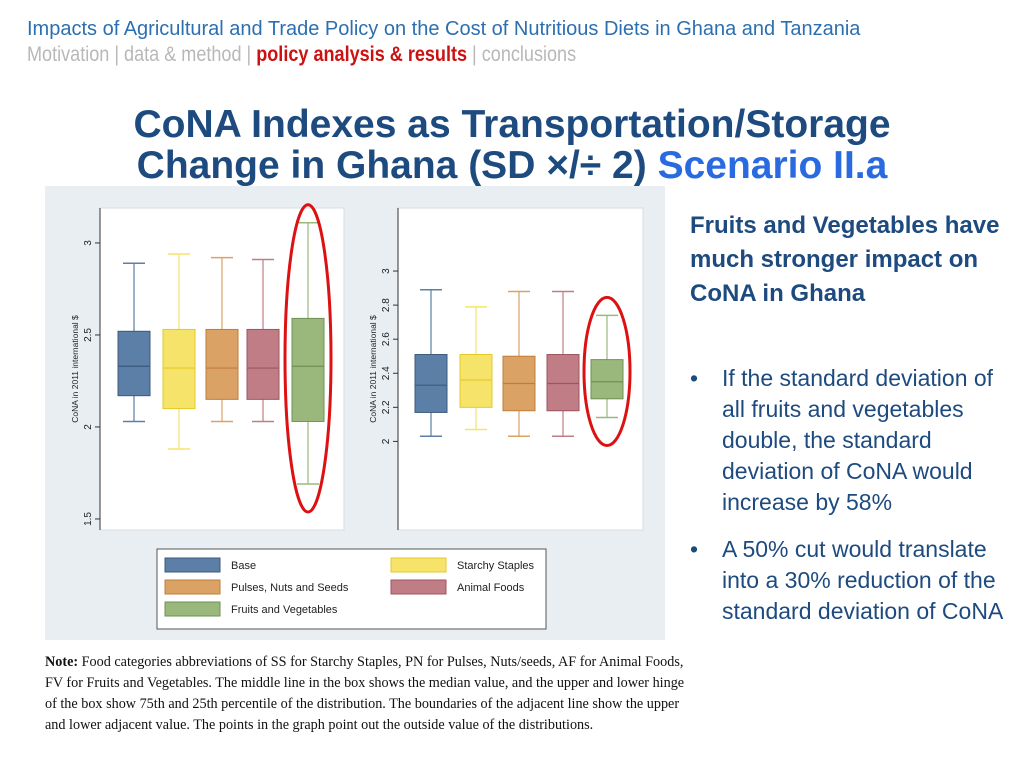 Image resolution: width=1024 pixels, height=768 pixels. I want to click on nav-before: Motivation | data & method |, so click(142, 54).